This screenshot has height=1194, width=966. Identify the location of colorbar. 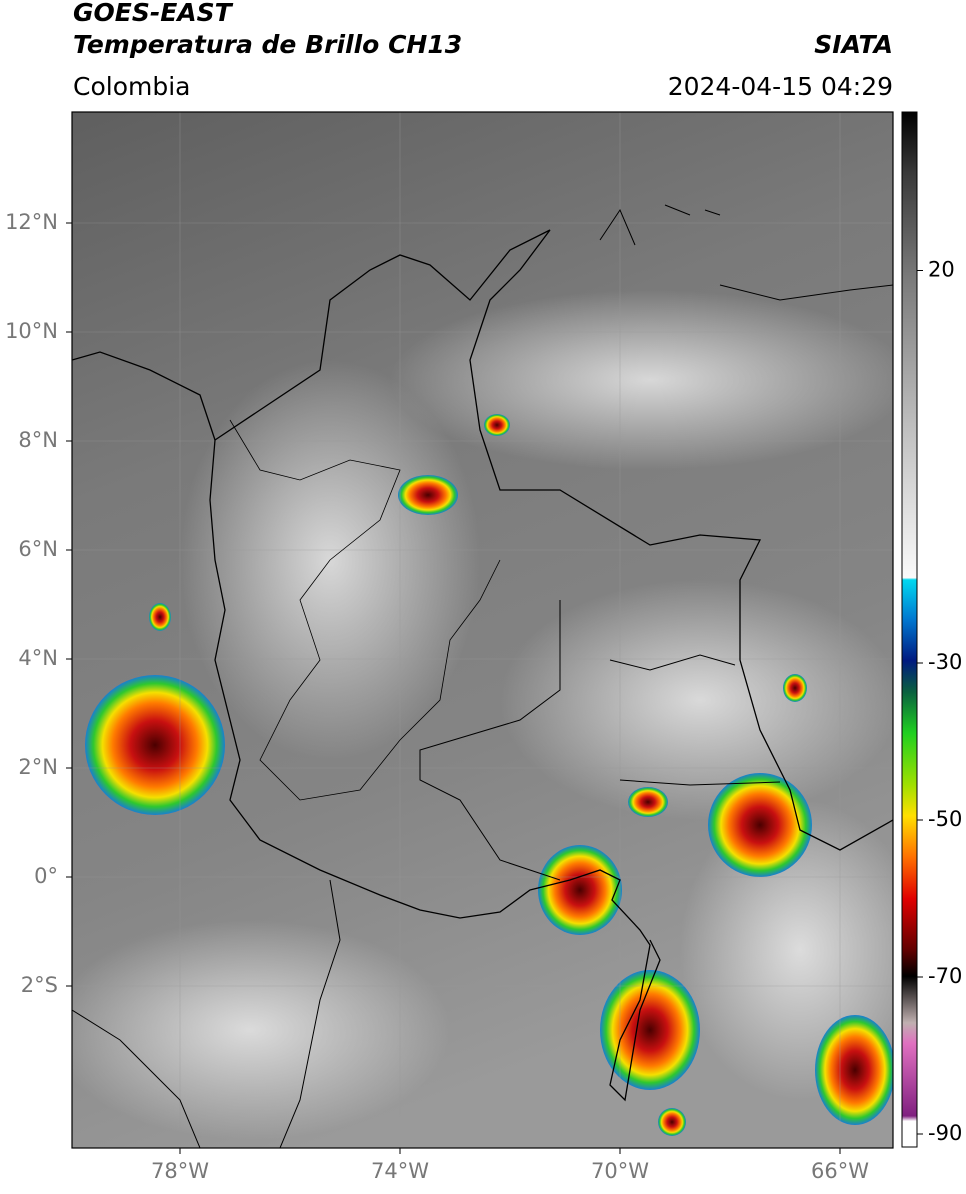
(909, 629).